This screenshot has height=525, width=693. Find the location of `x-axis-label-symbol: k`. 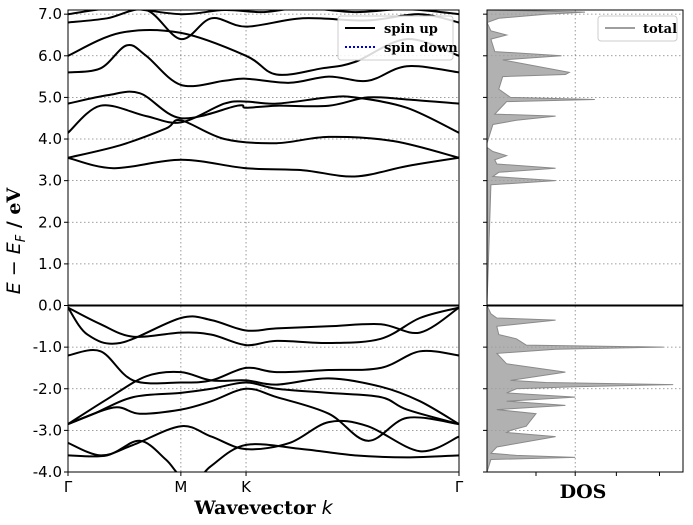

x-axis-label-symbol: k is located at coordinates (328, 508).